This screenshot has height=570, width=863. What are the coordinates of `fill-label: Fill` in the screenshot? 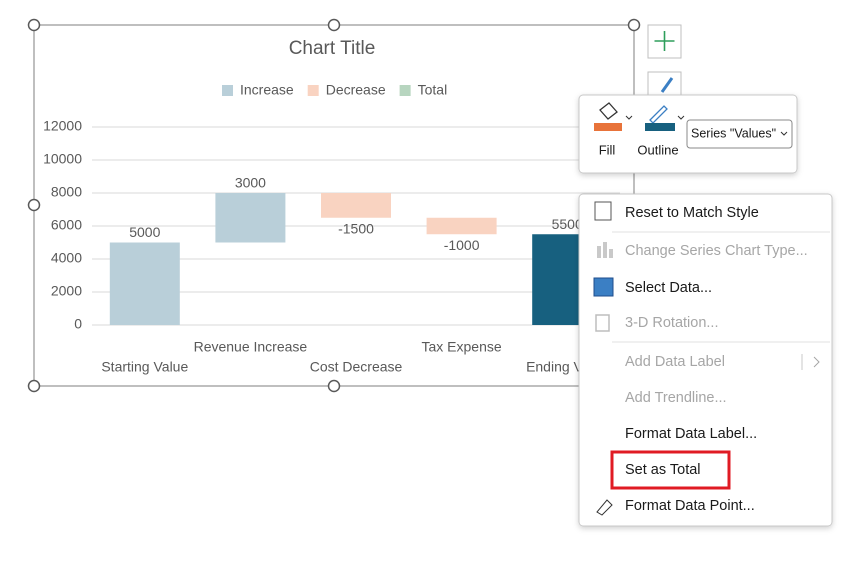 It's located at (607, 149).